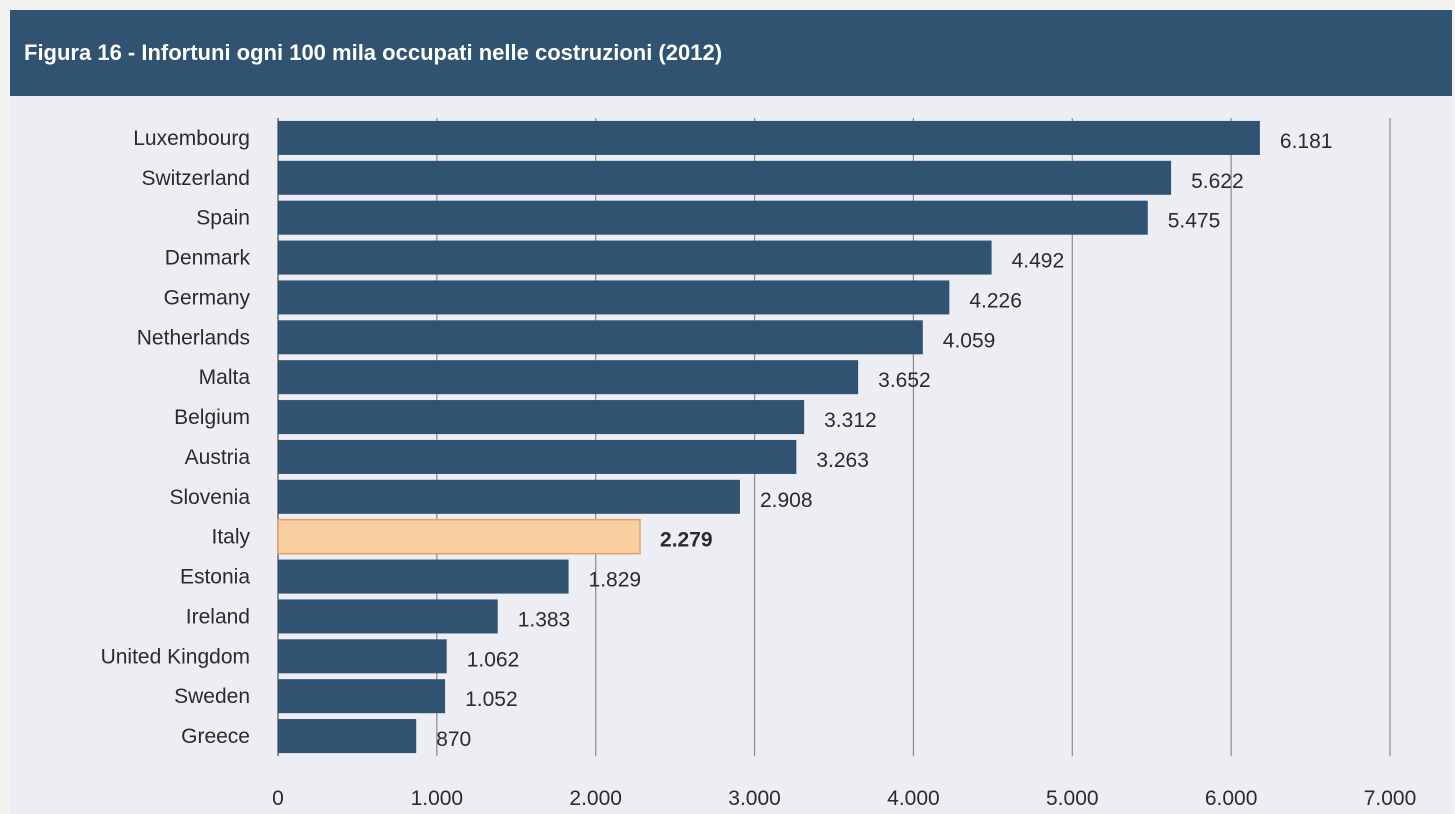 This screenshot has height=814, width=1455. What do you see at coordinates (459, 536) in the screenshot?
I see `bar-italy` at bounding box center [459, 536].